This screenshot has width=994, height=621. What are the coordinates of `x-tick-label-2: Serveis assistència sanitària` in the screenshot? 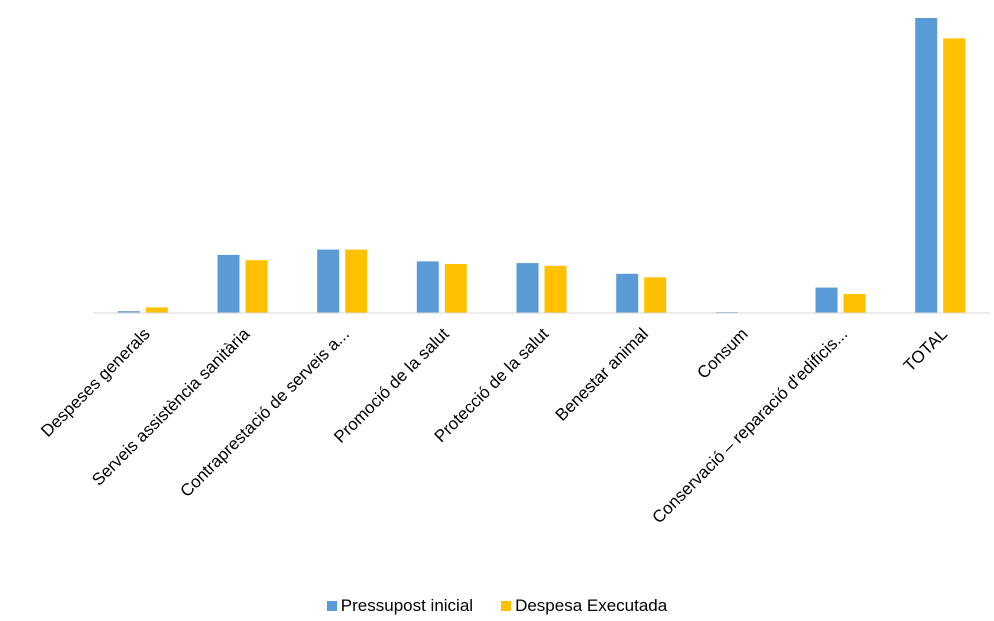 It's located at (170, 406).